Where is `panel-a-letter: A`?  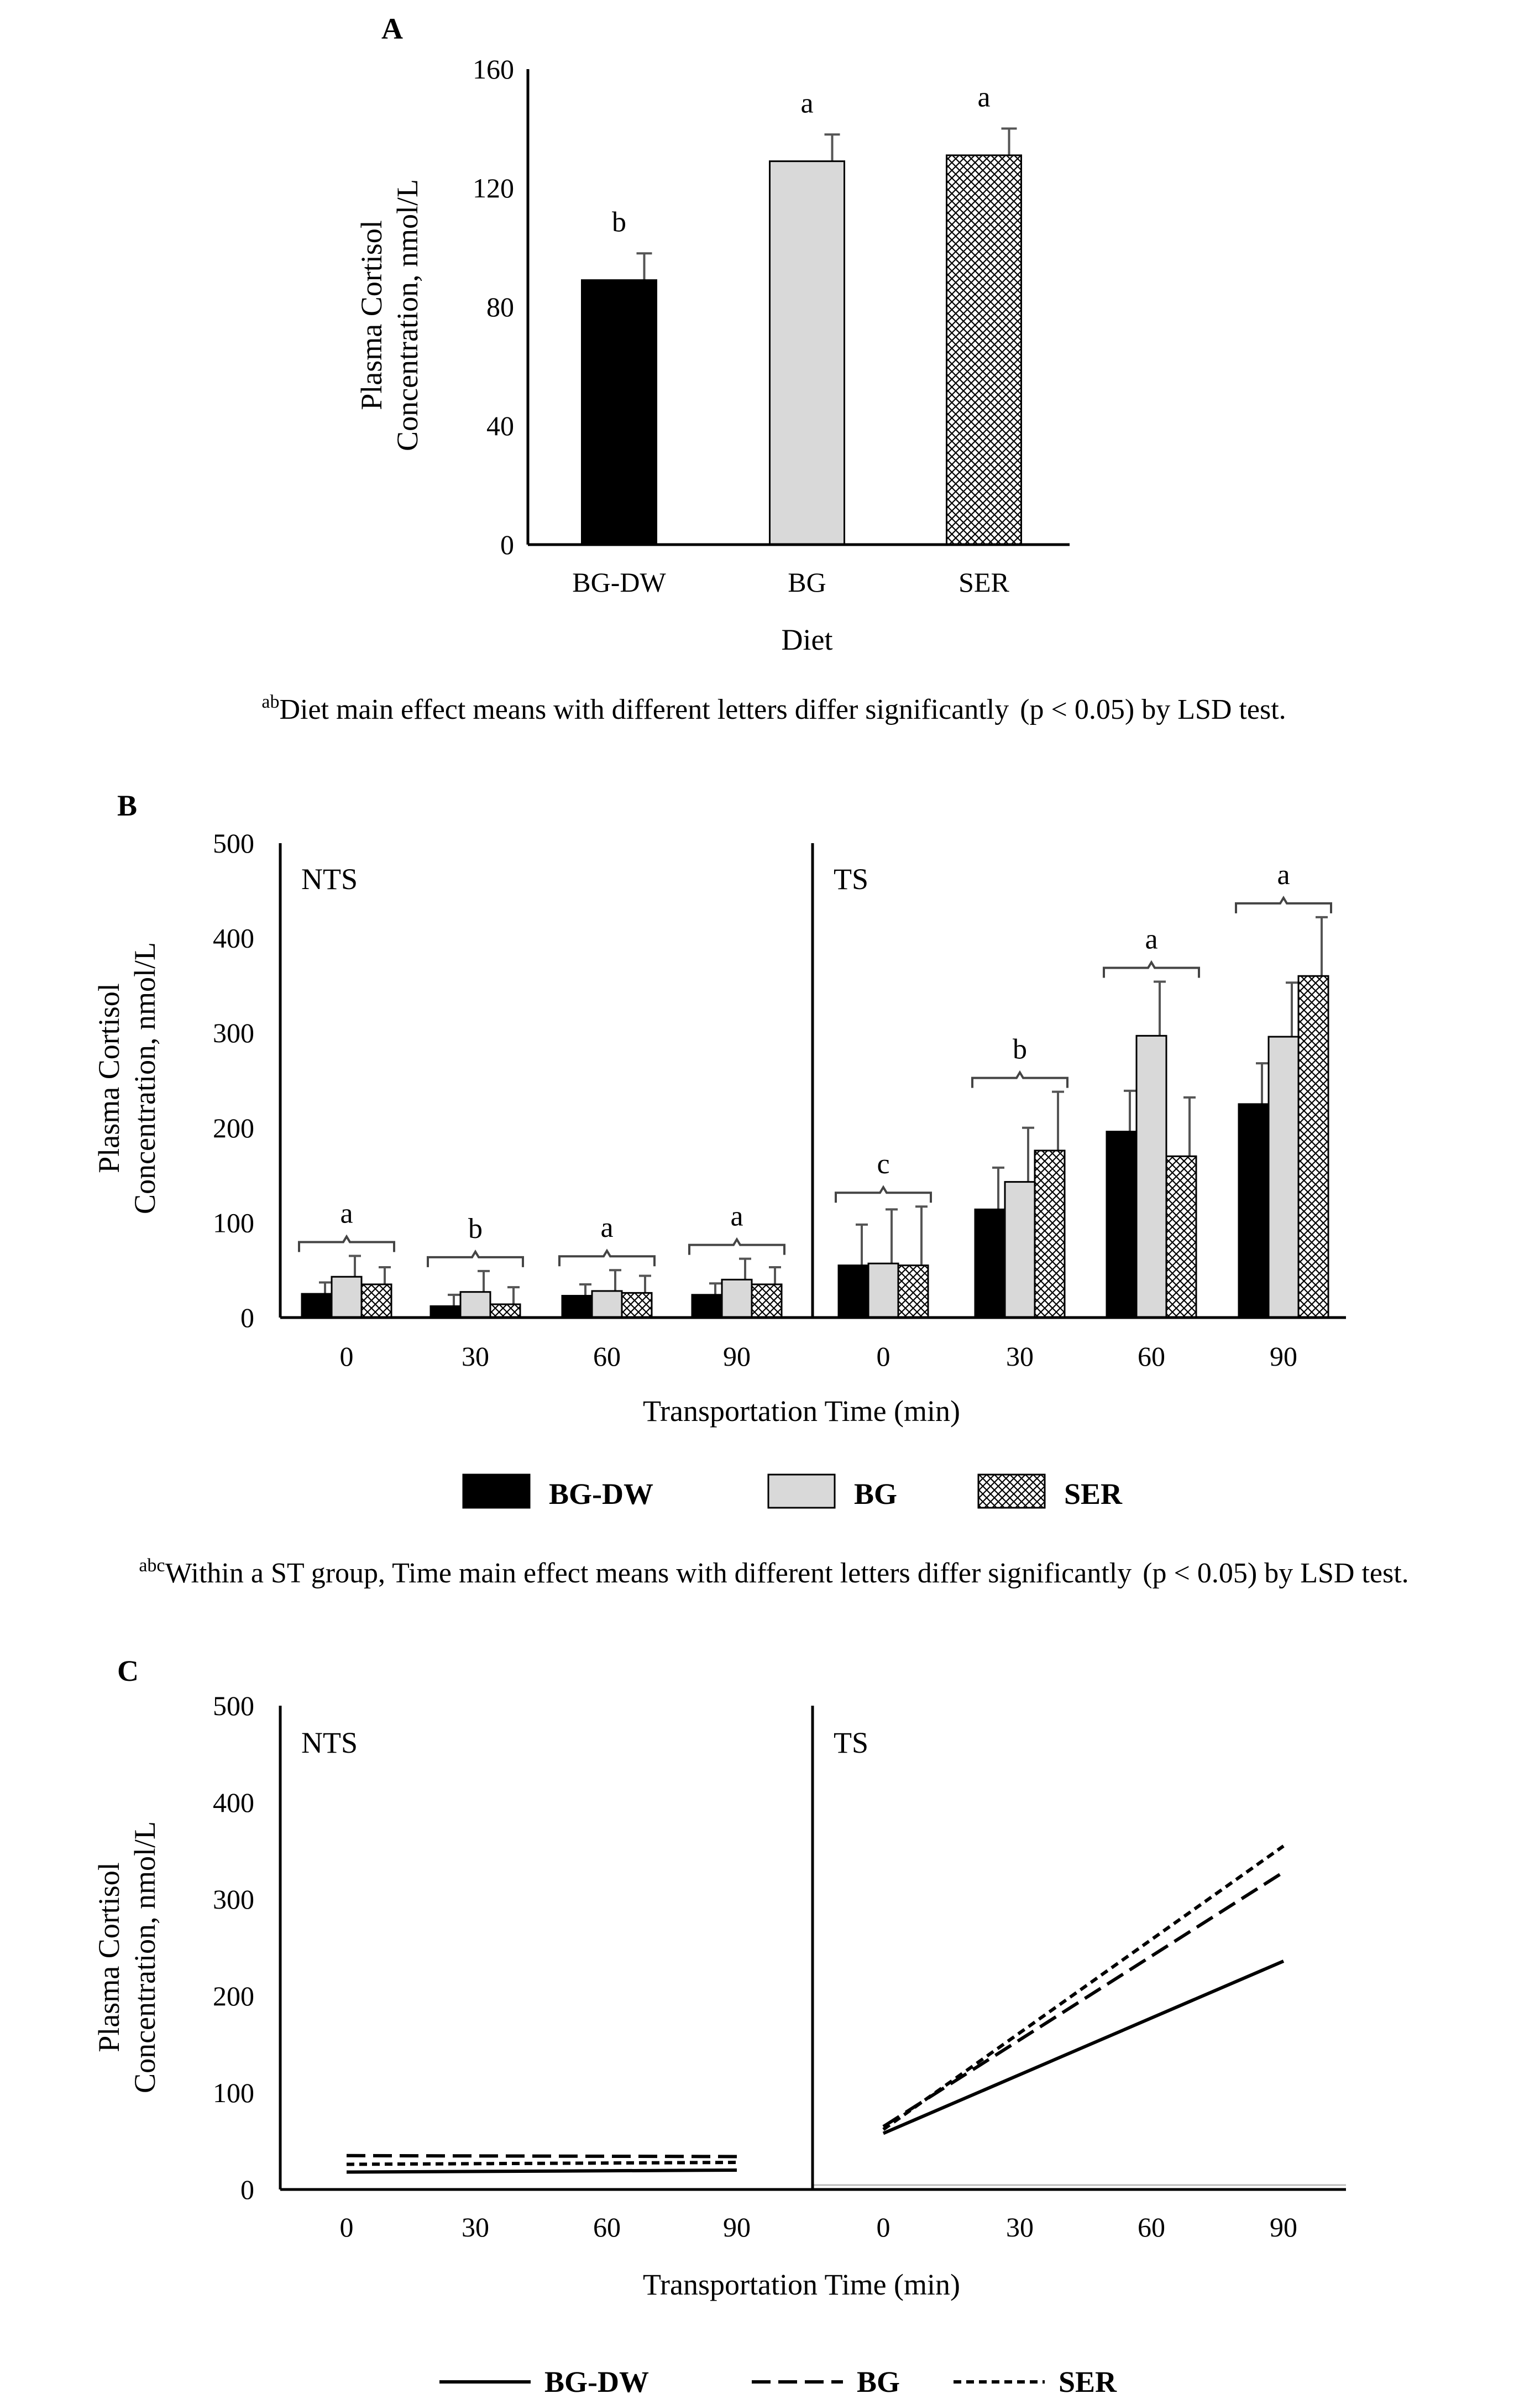 panel-a-letter: A is located at coordinates (392, 28).